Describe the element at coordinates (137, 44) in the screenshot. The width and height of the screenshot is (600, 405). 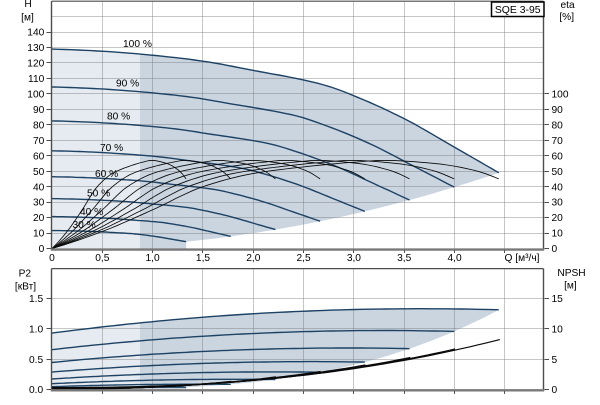
I see `svg-text: 100 %` at that location.